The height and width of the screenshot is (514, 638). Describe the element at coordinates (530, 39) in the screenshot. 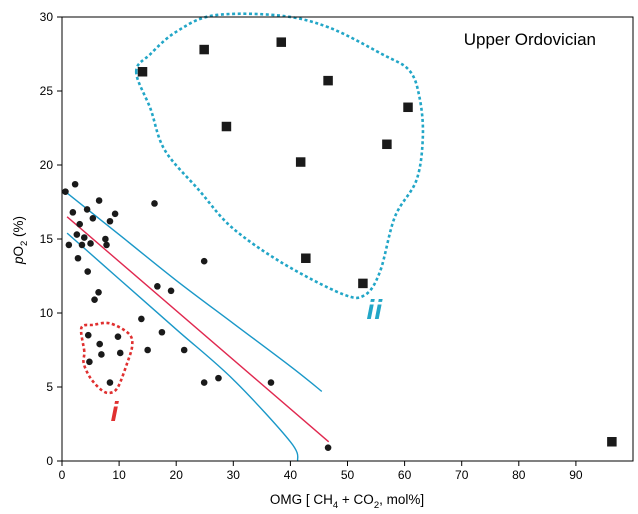

I see `chart-title: Upper Ordovician` at that location.